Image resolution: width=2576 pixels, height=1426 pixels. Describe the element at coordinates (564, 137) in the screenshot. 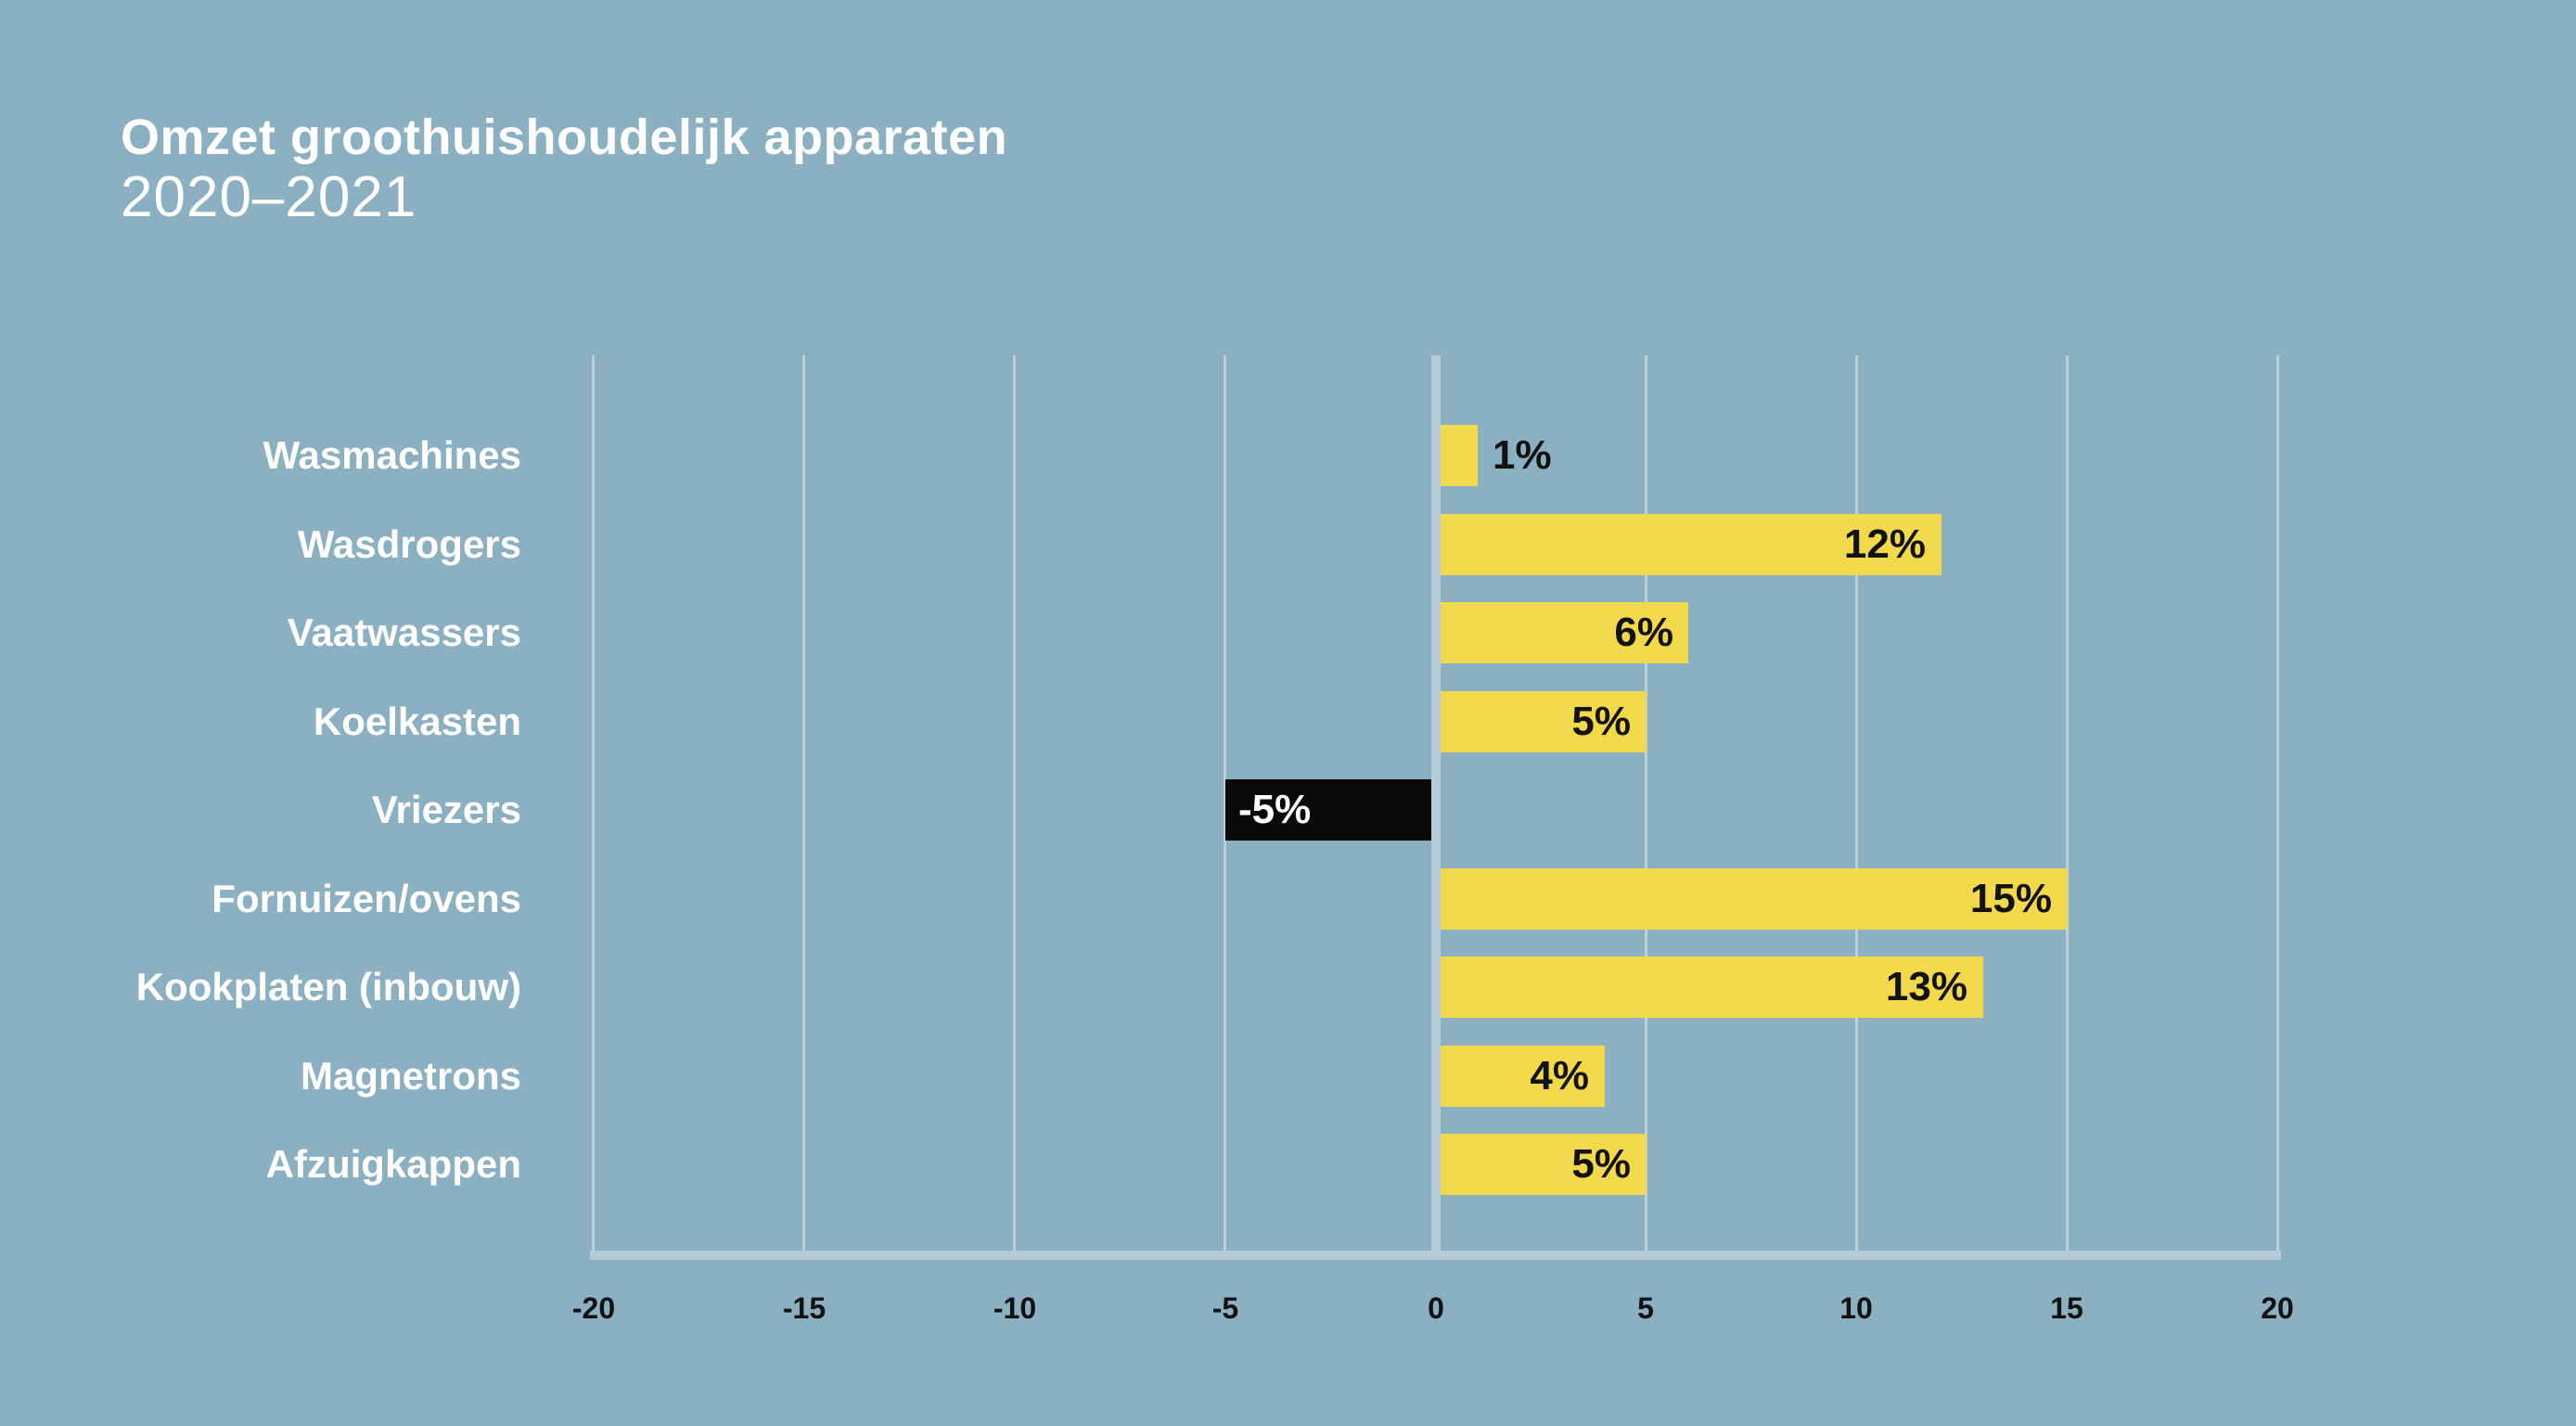

I see `chart-title: Omzet groothuishoudelijk apparaten` at that location.